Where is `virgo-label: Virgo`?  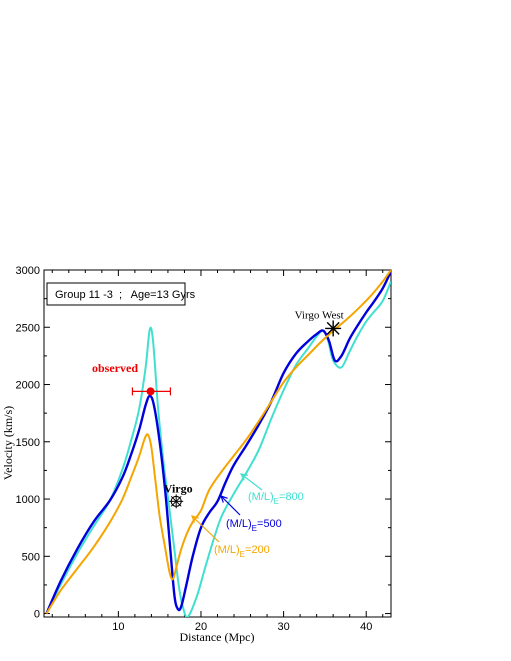
virgo-label: Virgo is located at coordinates (178, 488).